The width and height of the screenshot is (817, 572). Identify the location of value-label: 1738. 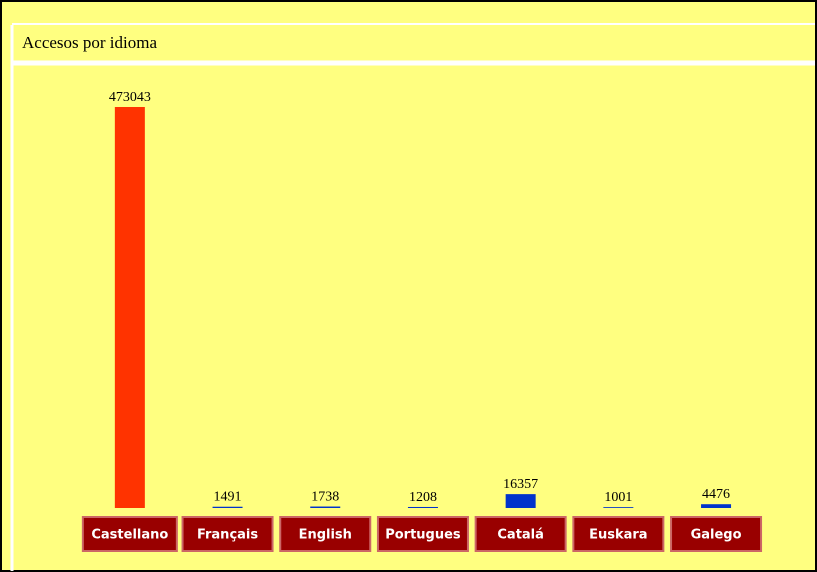
(325, 497).